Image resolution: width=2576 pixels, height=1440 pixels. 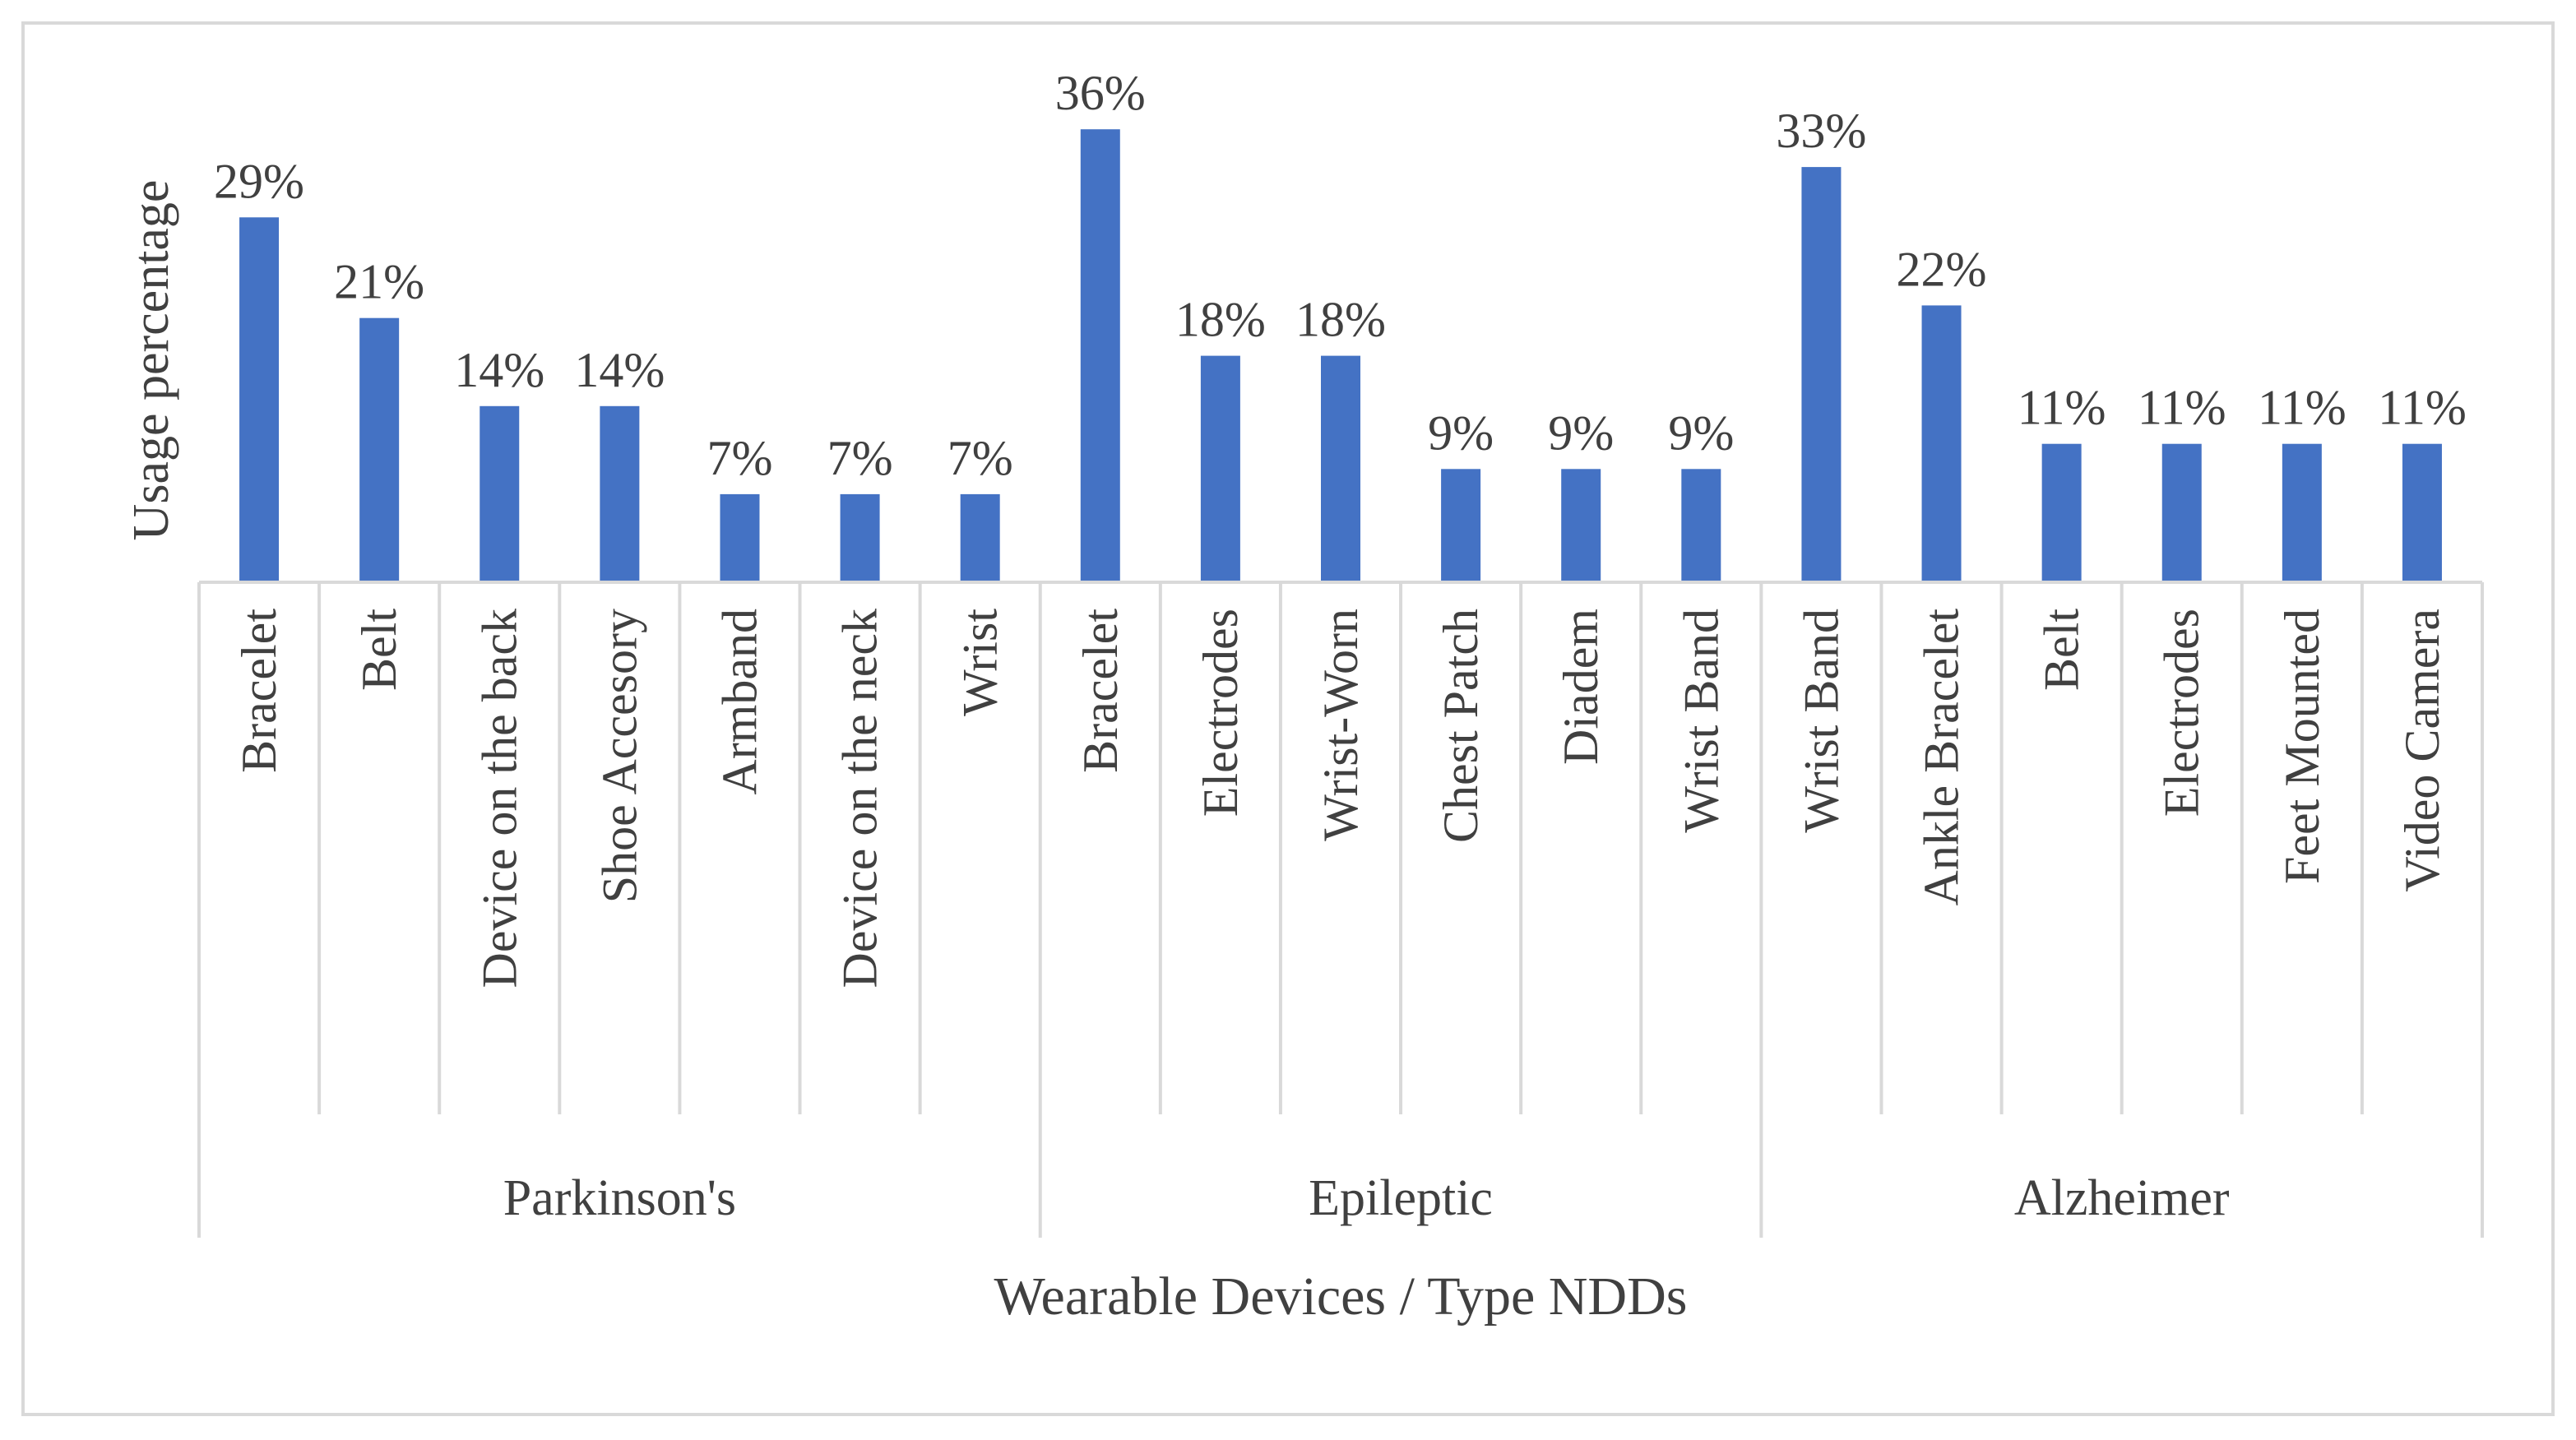 I want to click on group-label: Epileptic, so click(x=1401, y=1198).